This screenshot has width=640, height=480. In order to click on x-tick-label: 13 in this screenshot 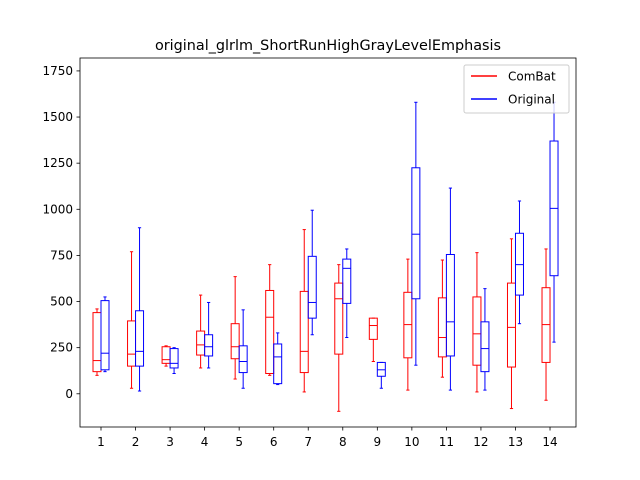, I will do `click(515, 442)`.